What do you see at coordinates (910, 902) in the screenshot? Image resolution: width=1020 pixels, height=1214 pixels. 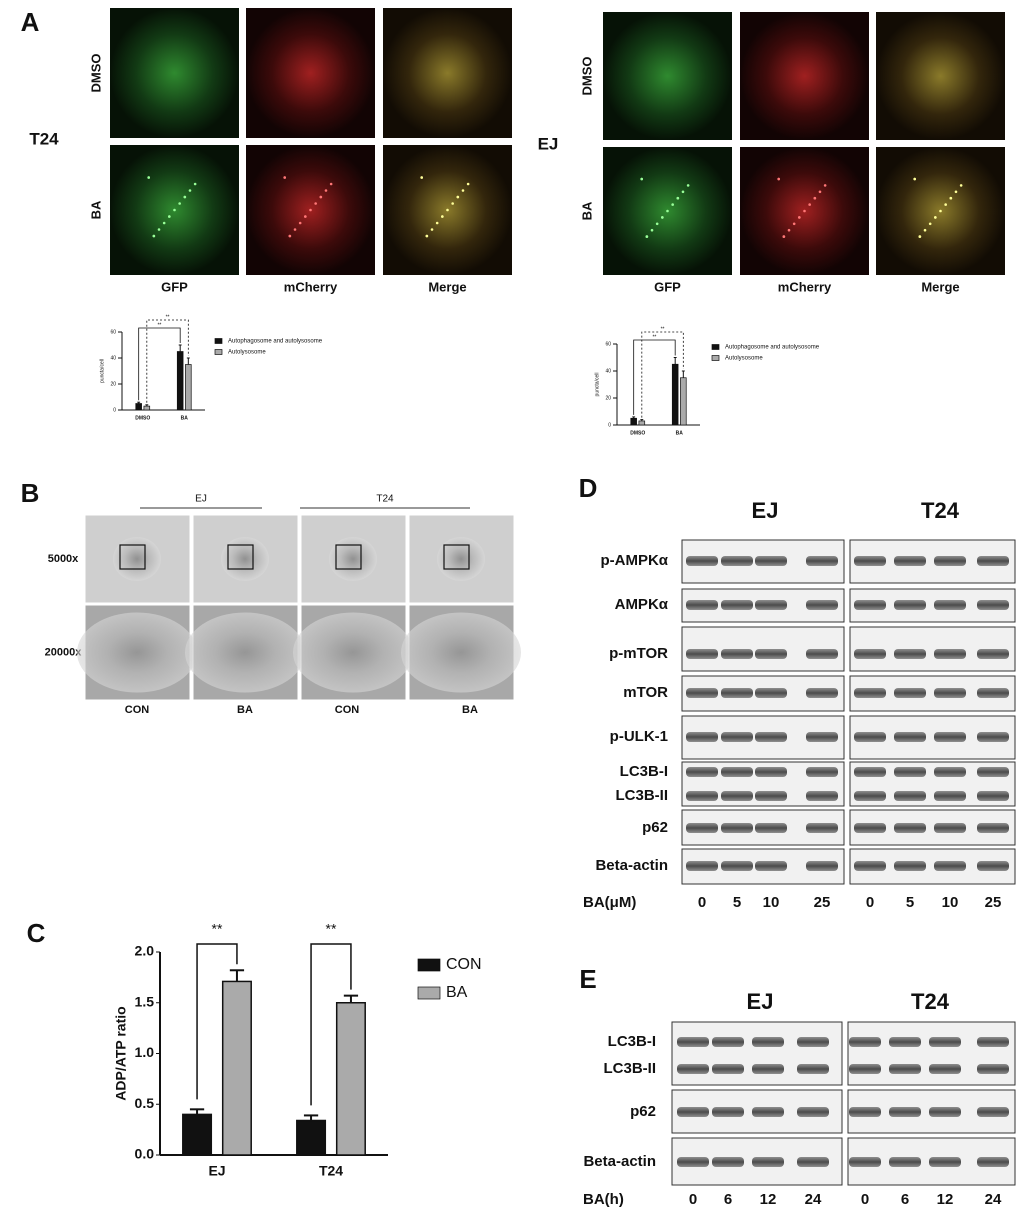 I see `dose-label: 5` at bounding box center [910, 902].